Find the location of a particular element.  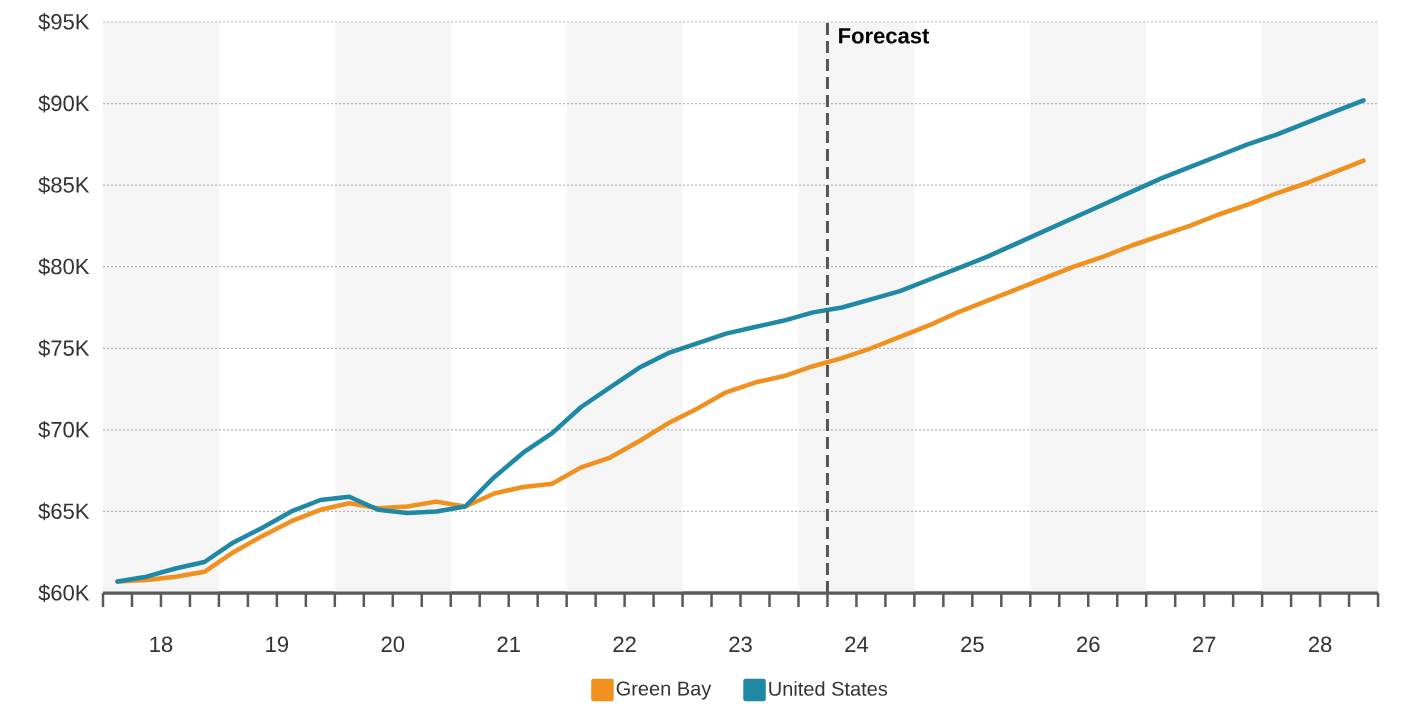

x-tick-label: 18 is located at coordinates (161, 644).